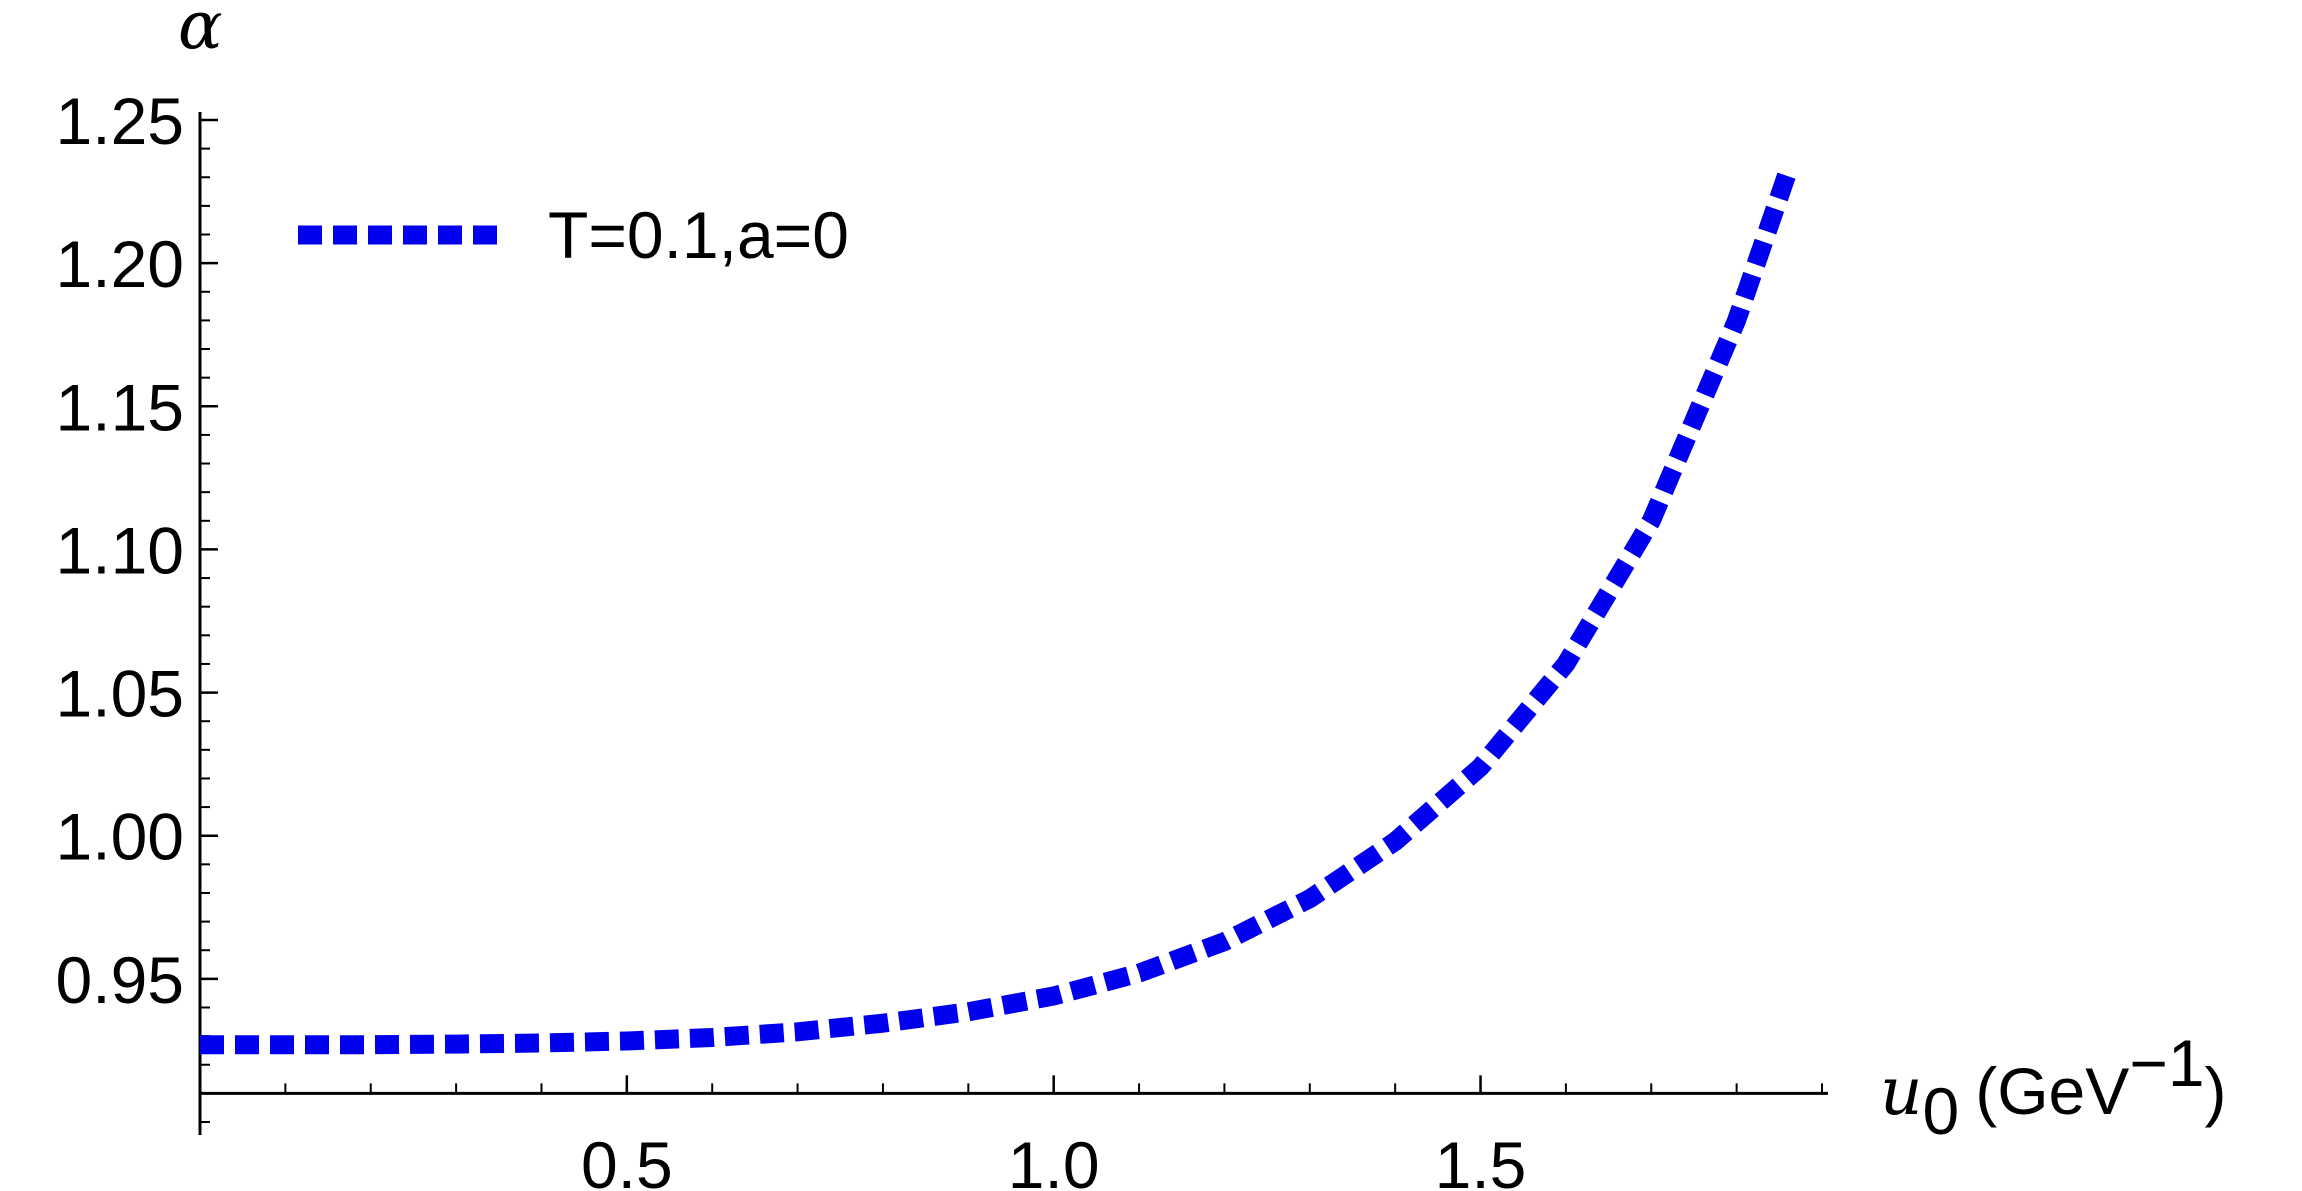 The width and height of the screenshot is (2302, 1191). Describe the element at coordinates (120, 264) in the screenshot. I see `y-tick-label: 1.20` at that location.